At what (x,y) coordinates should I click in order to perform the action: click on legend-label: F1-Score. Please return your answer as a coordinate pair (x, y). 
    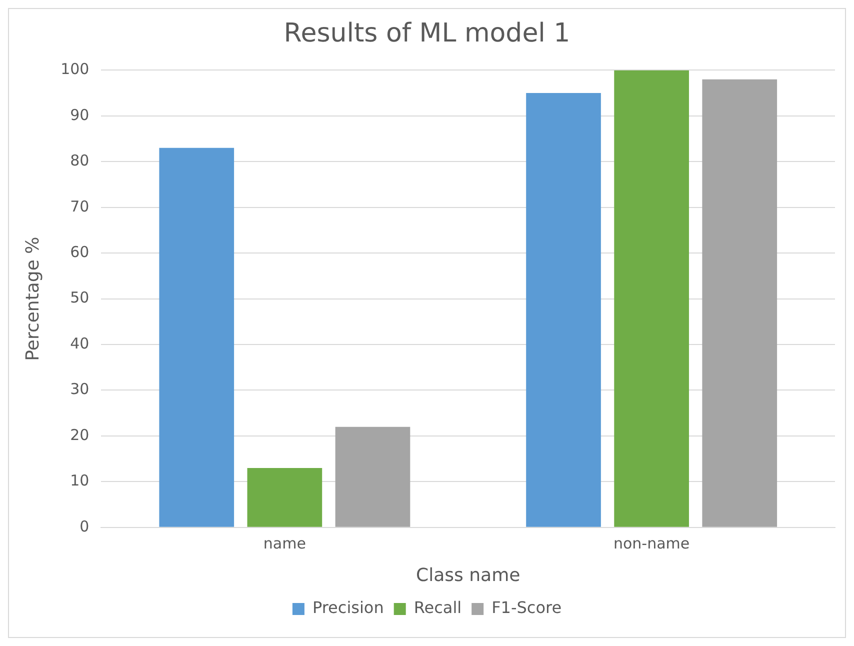
    Looking at the image, I should click on (527, 608).